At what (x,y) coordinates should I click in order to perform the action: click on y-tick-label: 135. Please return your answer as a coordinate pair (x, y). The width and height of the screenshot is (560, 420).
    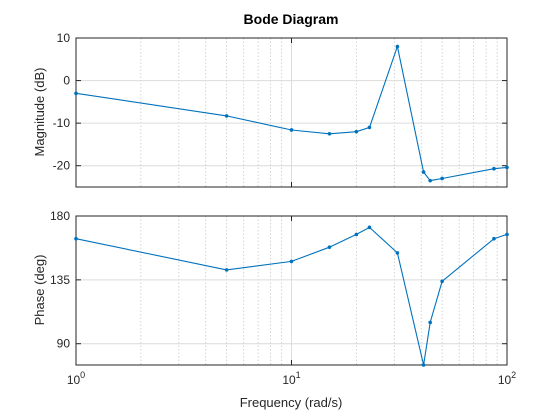
    Looking at the image, I should click on (60, 280).